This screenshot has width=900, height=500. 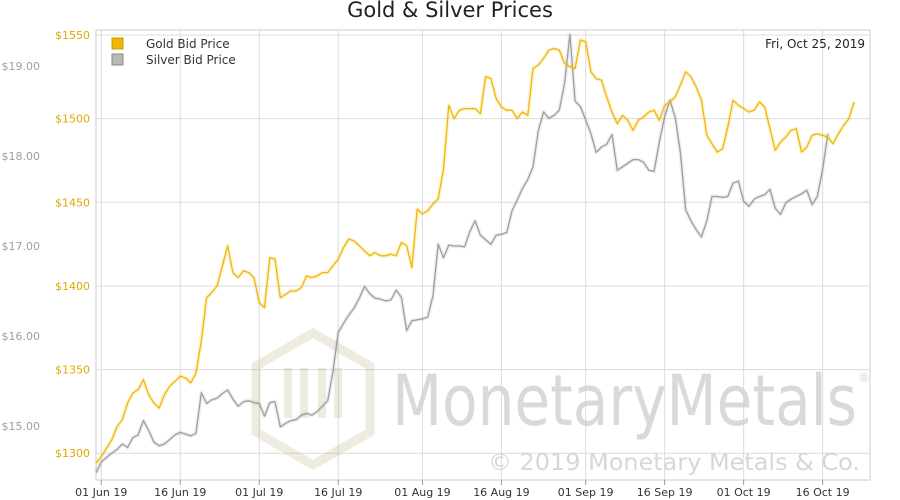 I want to click on y-left-tick-label: $1550, so click(x=72, y=35).